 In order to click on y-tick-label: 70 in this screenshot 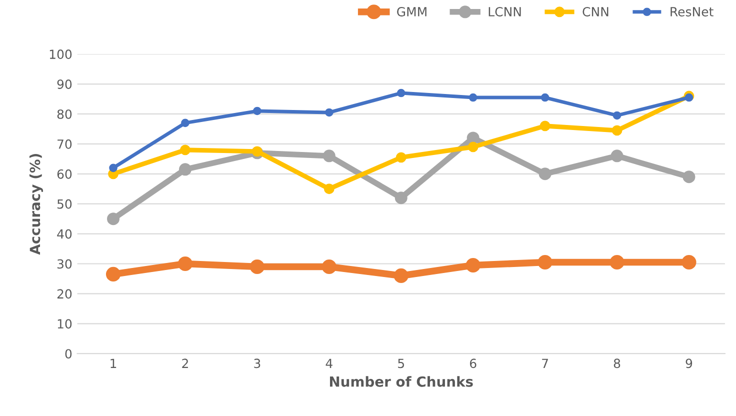, I will do `click(65, 144)`.